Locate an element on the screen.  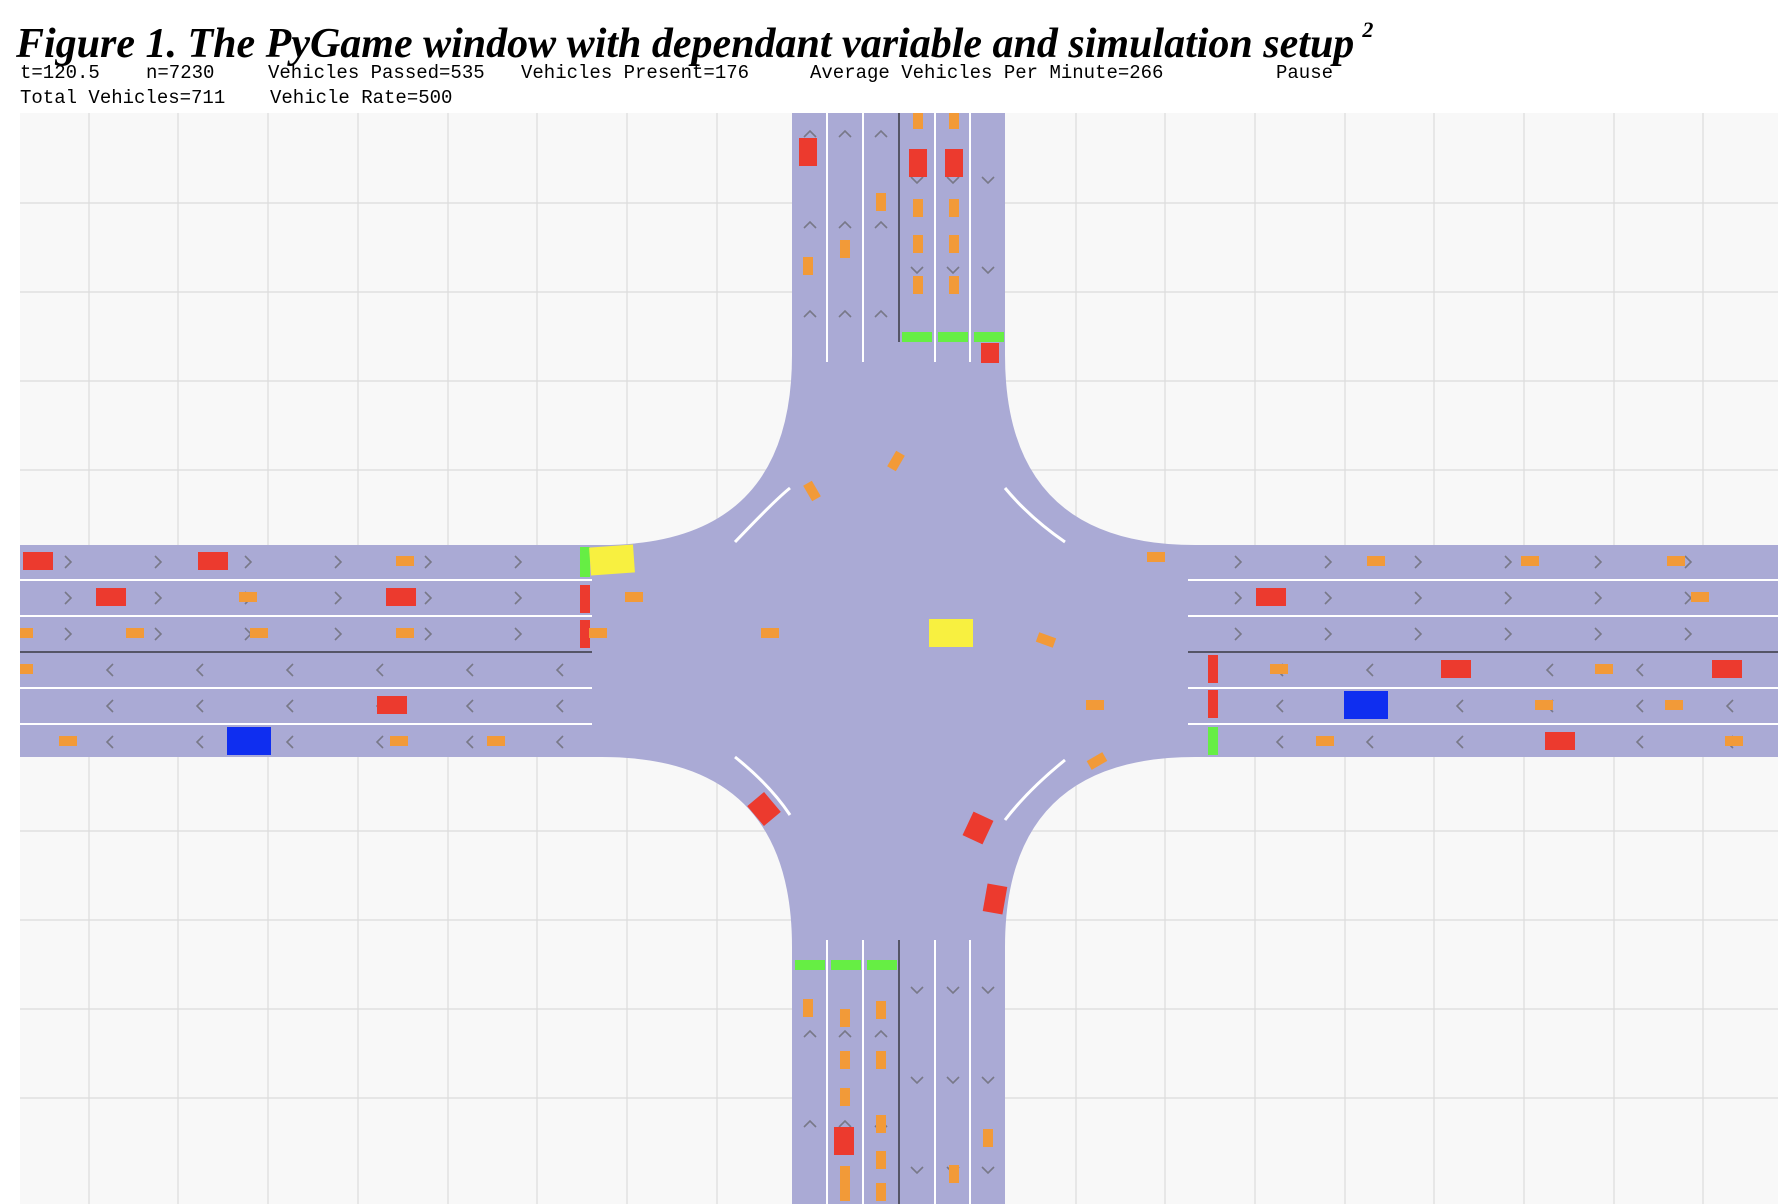
curb-curve-se is located at coordinates (1034, 789).